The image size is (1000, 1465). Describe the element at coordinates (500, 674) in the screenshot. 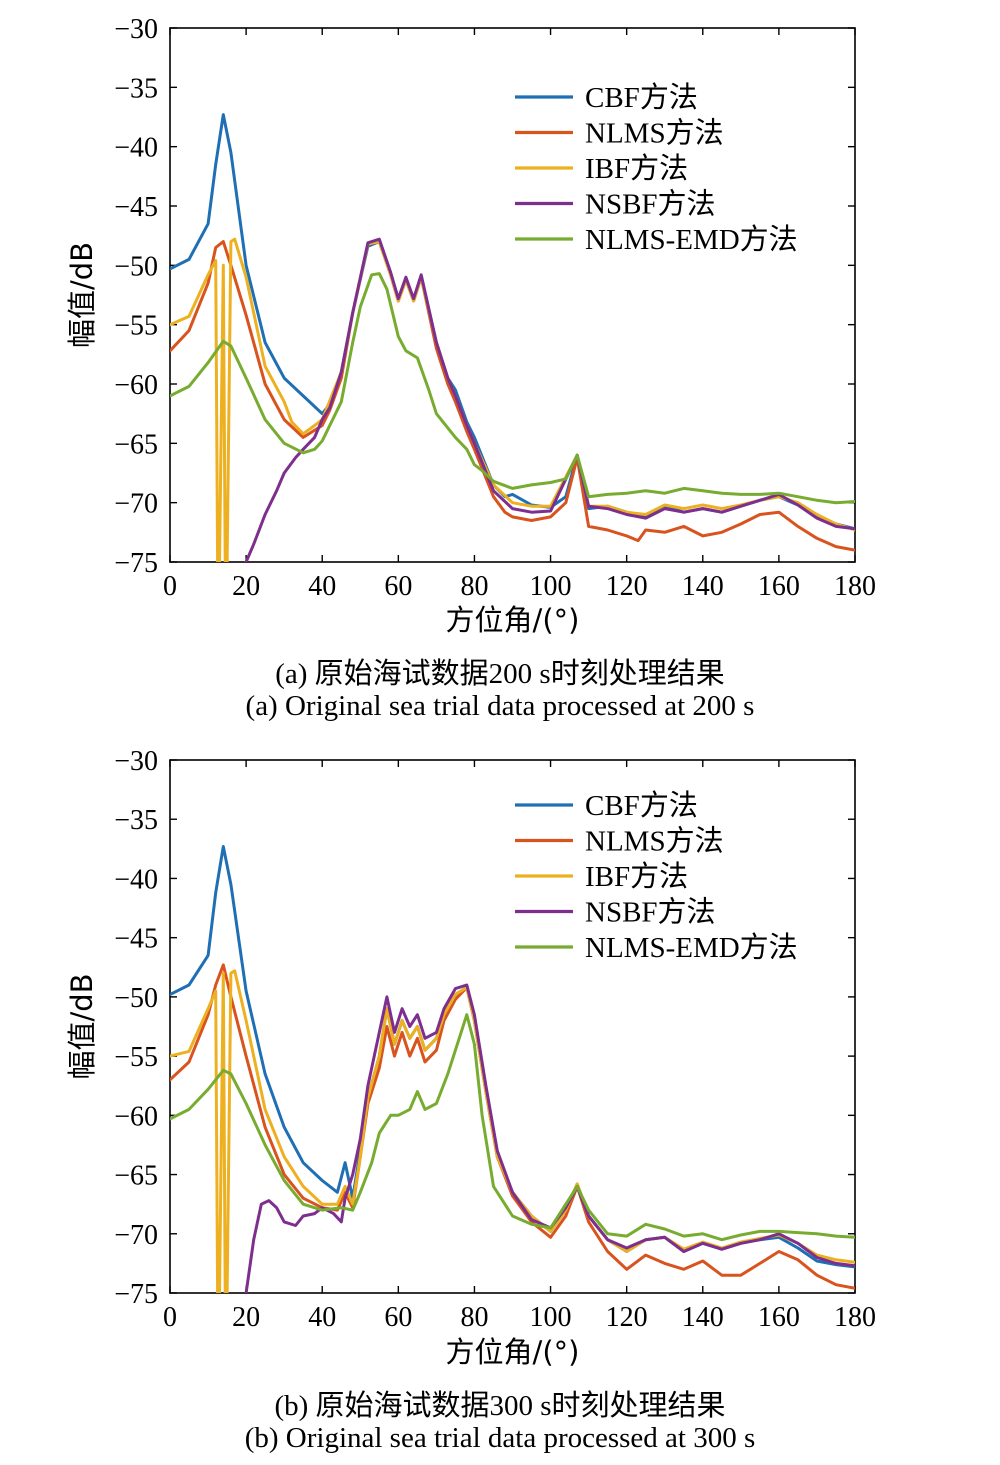

I see `caption-a-cn: (a) 原始海试数据200 s时刻处理结果` at that location.